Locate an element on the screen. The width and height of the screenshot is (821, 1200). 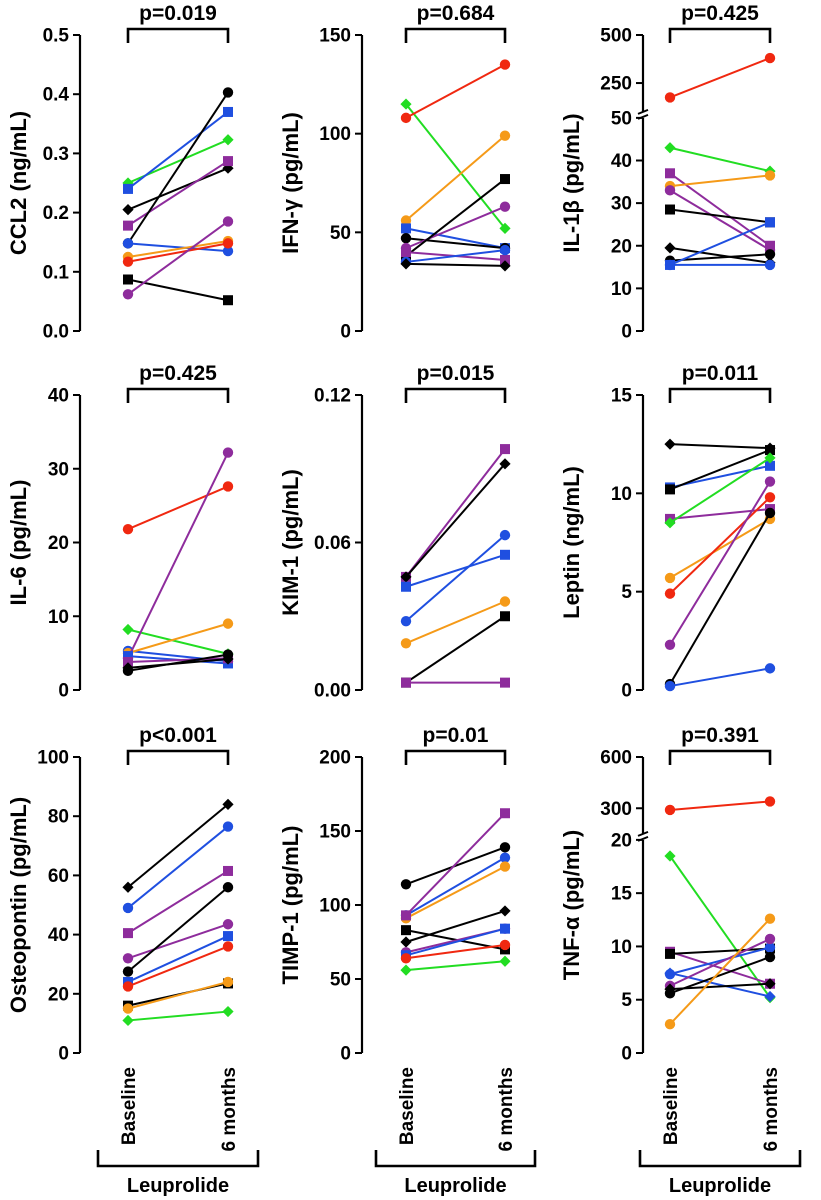
significance-bracket: p=0.015 is located at coordinates (455, 382).